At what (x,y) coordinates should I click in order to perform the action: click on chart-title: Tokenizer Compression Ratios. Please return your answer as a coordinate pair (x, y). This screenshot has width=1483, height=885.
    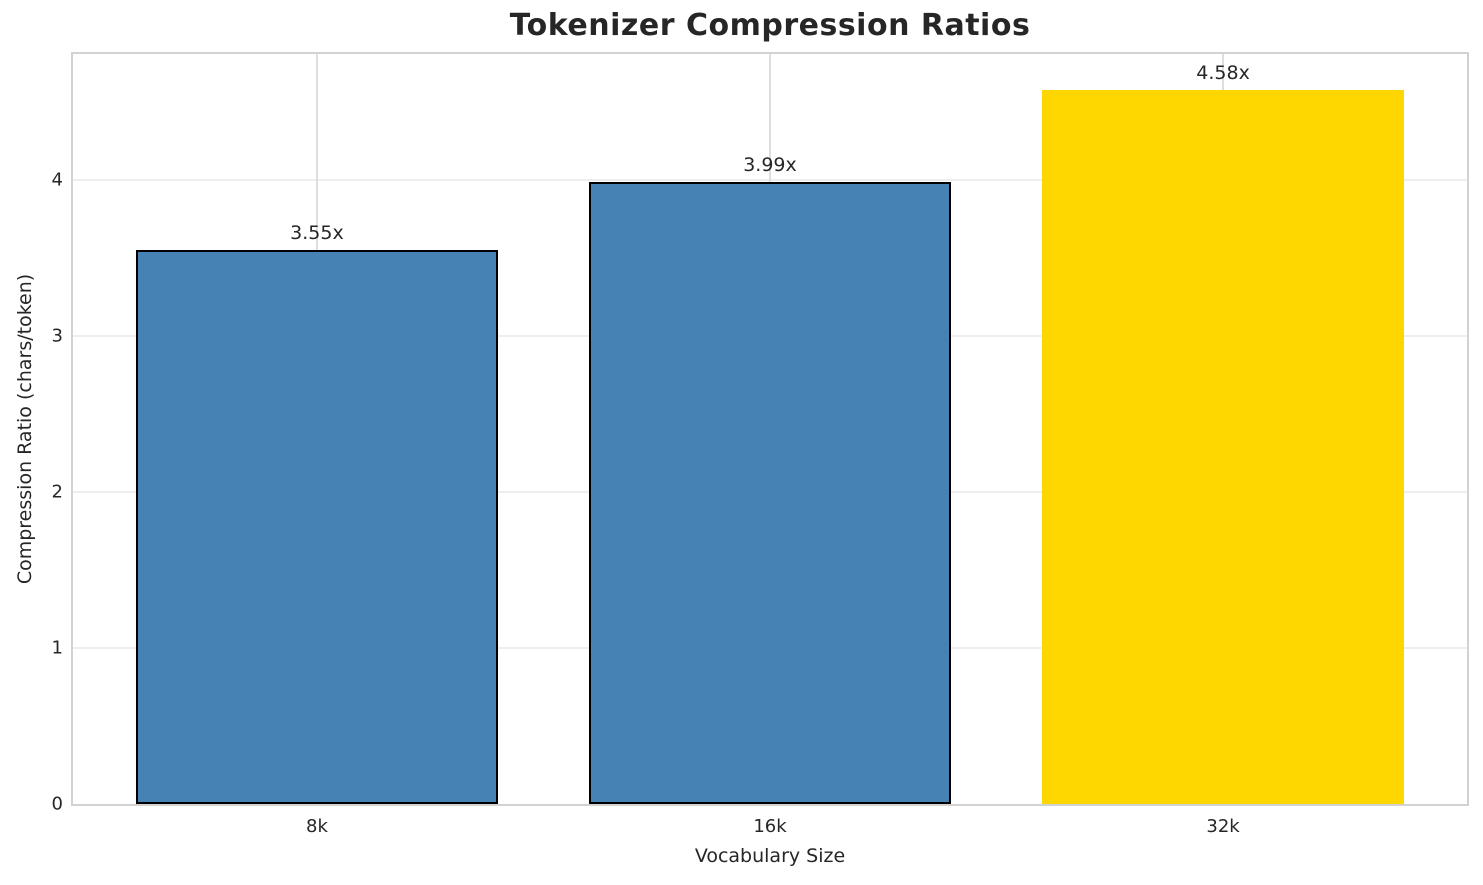
    Looking at the image, I should click on (770, 25).